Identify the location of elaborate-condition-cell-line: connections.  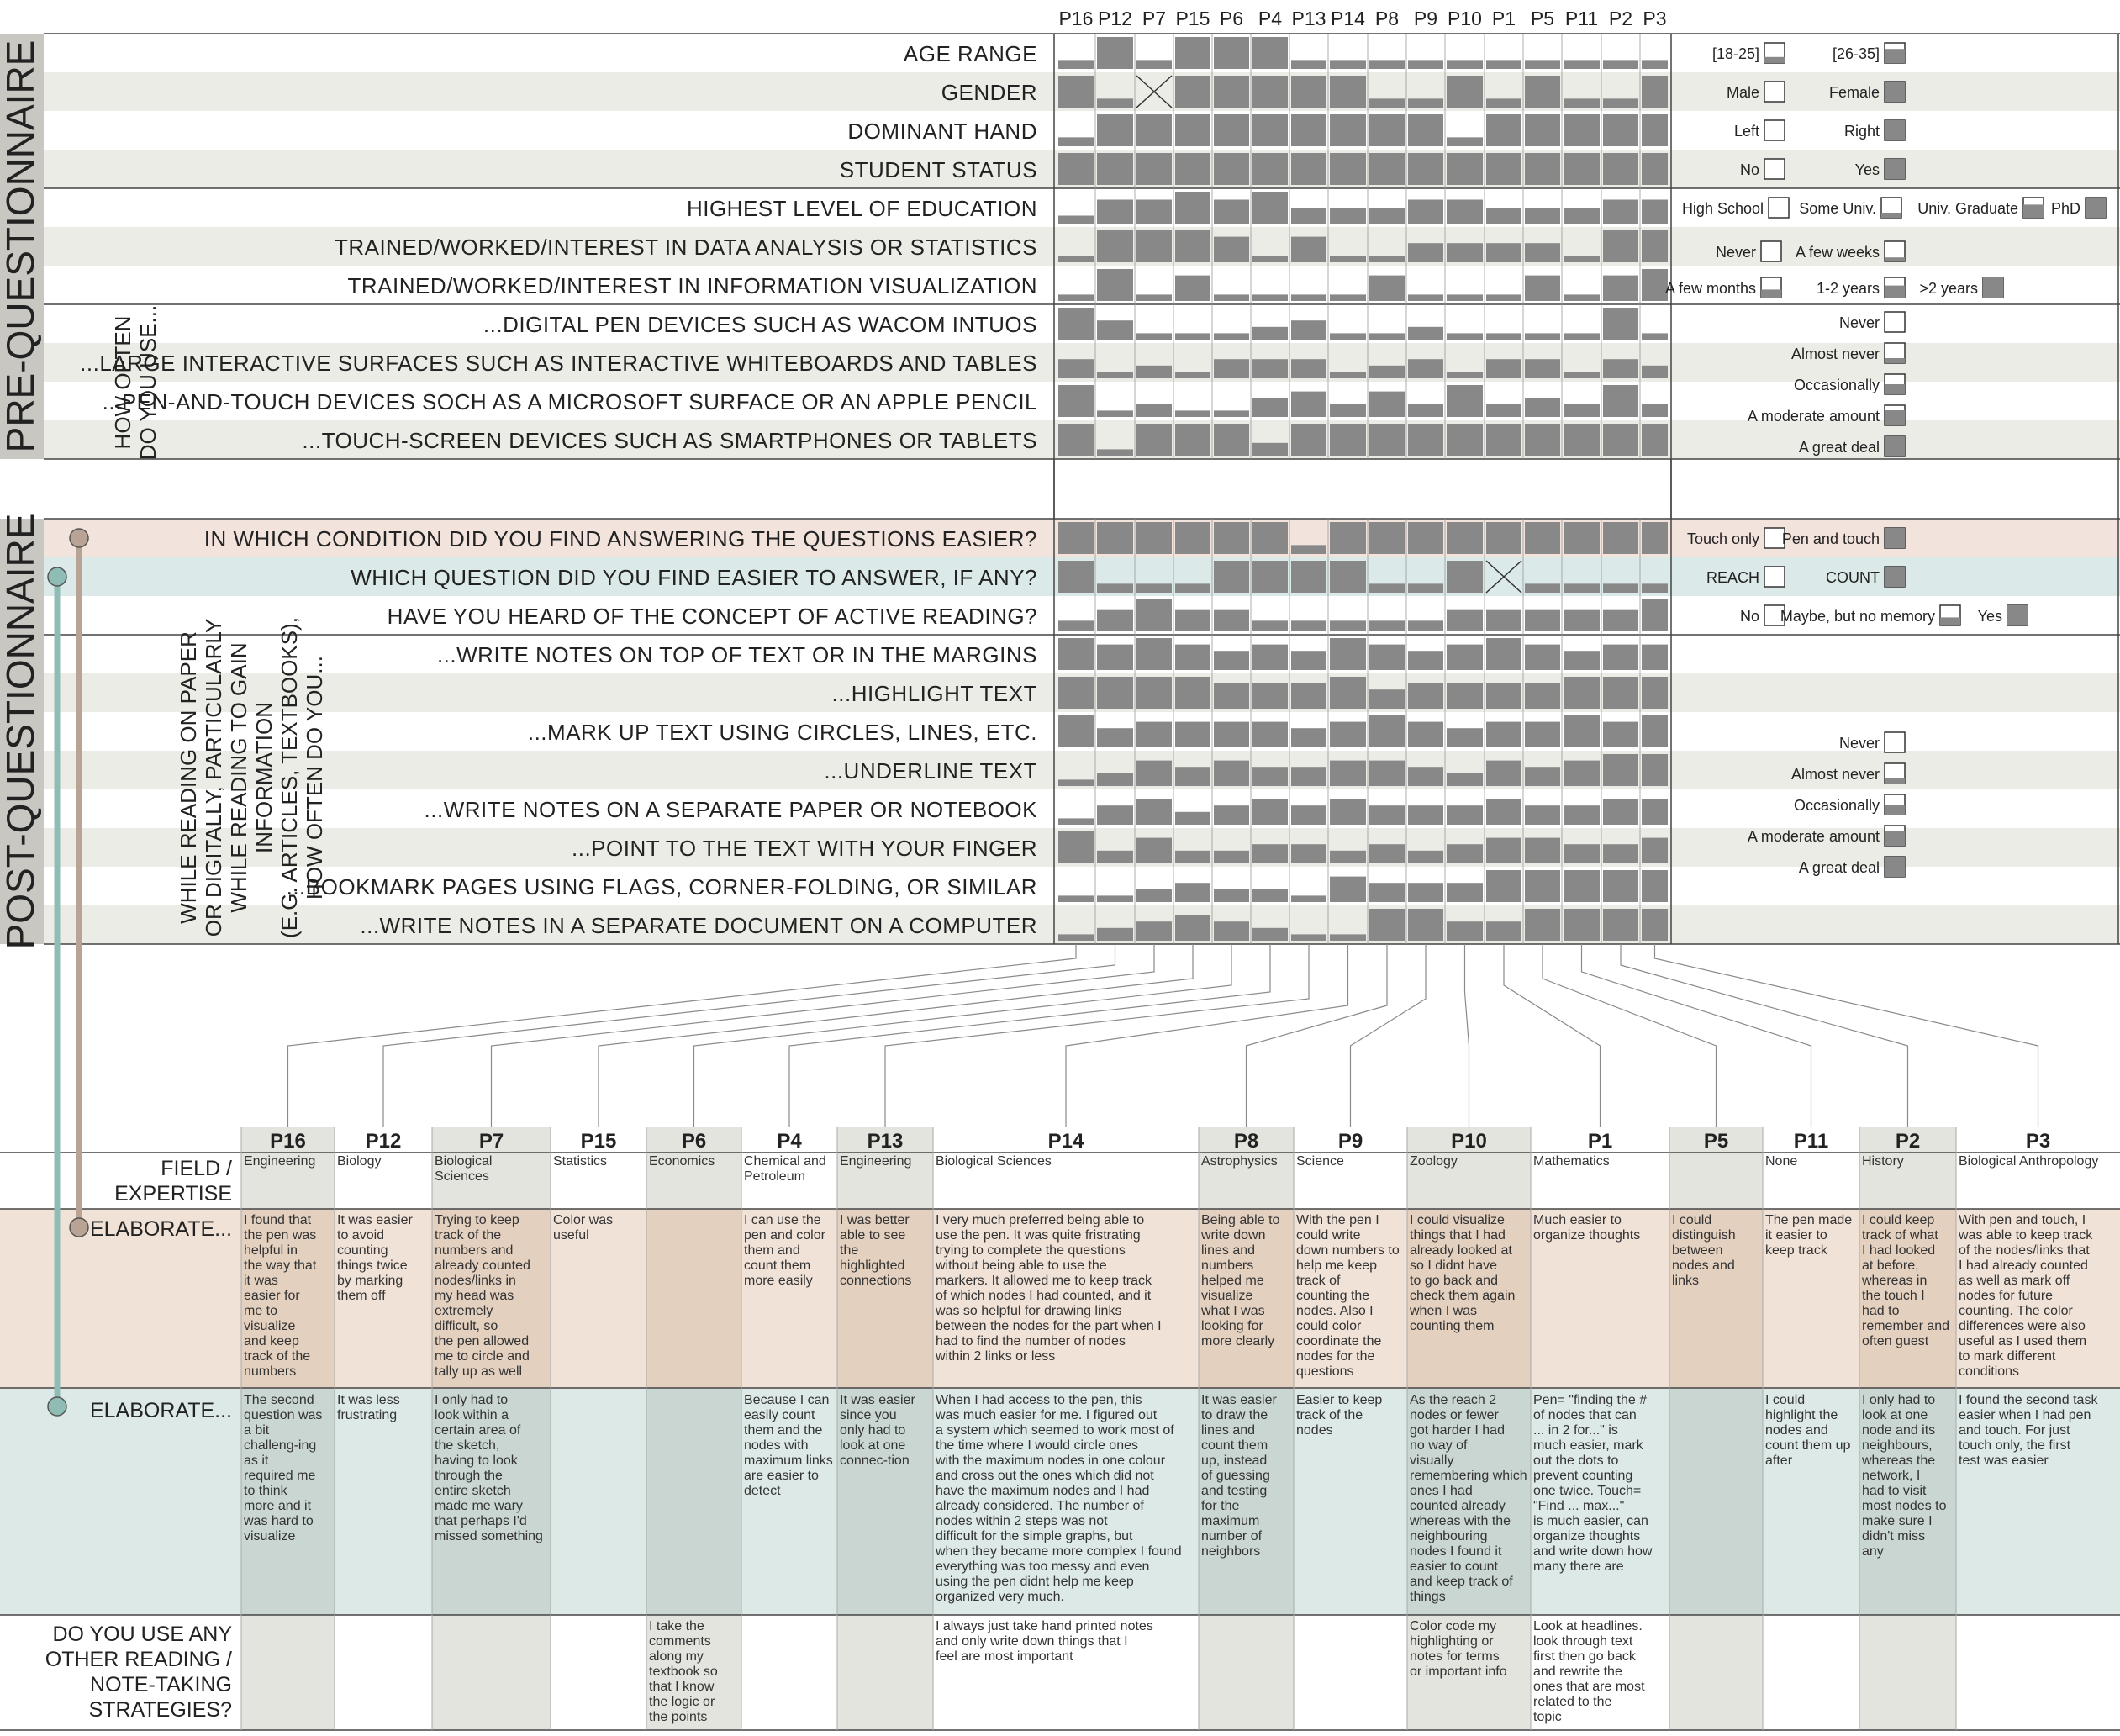
(876, 1281).